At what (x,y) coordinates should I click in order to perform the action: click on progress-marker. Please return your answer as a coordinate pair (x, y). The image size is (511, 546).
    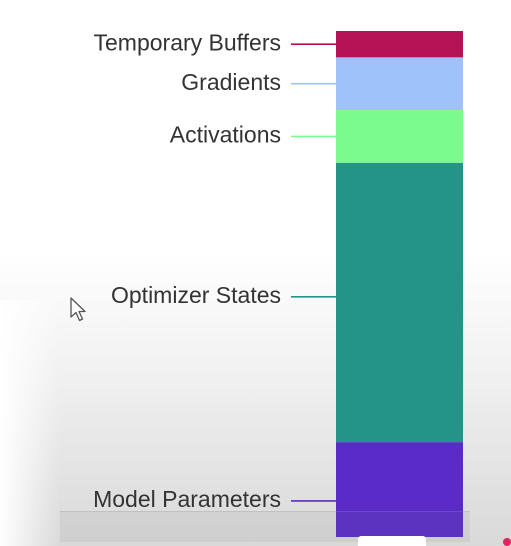
    Looking at the image, I should click on (507, 542).